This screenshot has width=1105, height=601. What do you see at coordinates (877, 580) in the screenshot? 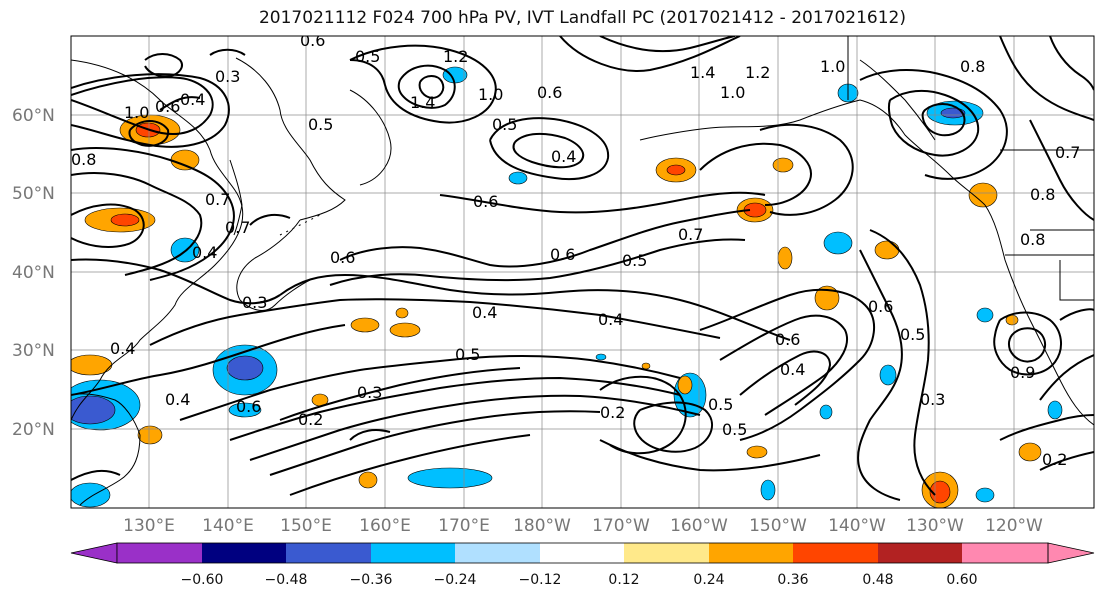
I see `colorbar-tick-label: 0.48` at bounding box center [877, 580].